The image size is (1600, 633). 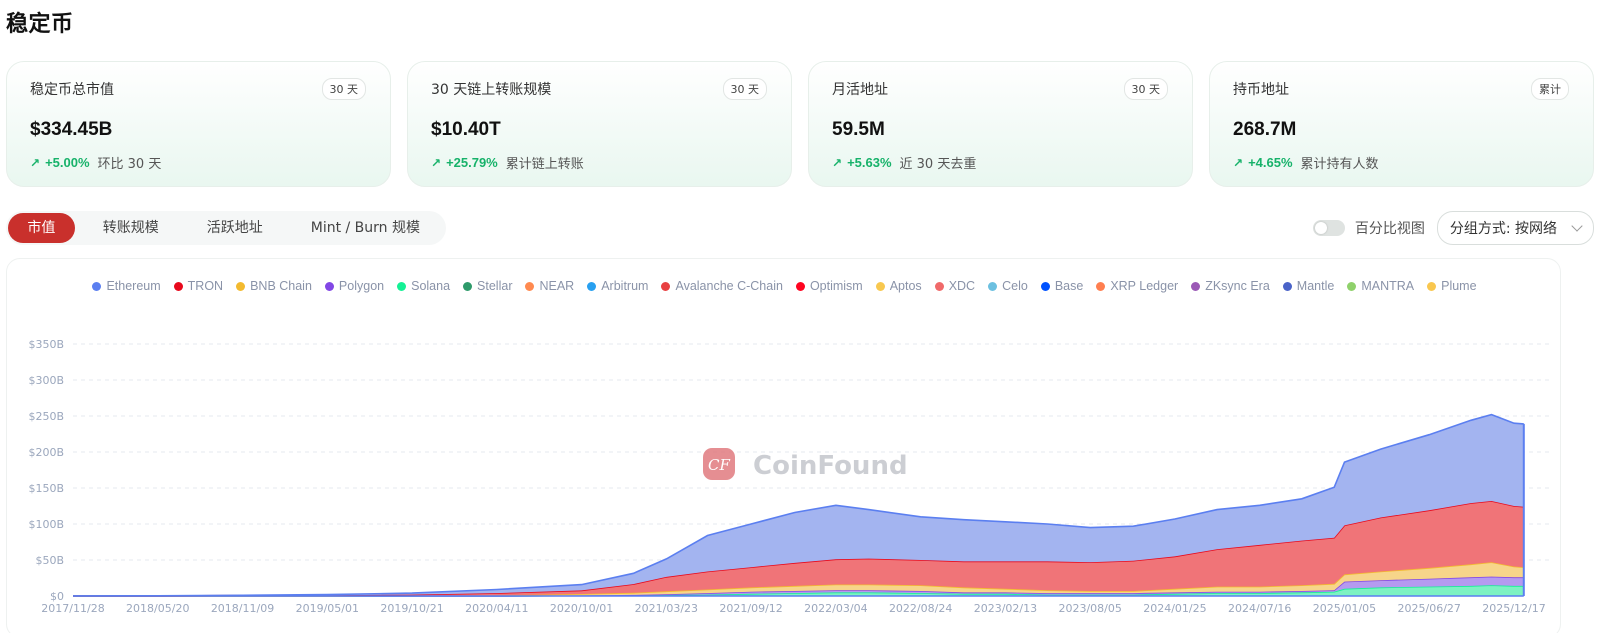 I want to click on legend-item: Polygon, so click(x=354, y=286).